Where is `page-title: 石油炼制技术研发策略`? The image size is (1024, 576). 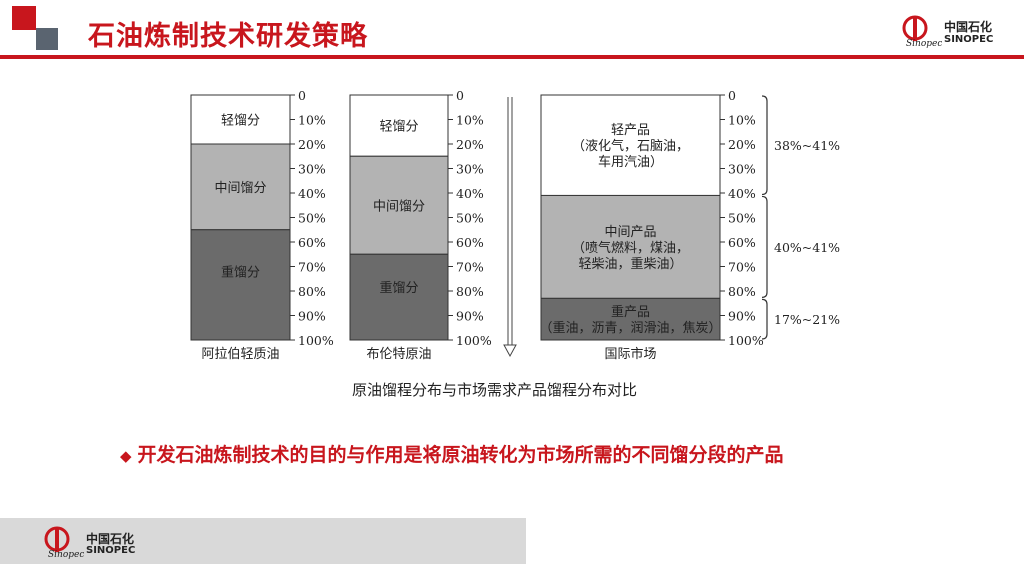
page-title: 石油炼制技术研发策略 is located at coordinates (228, 36).